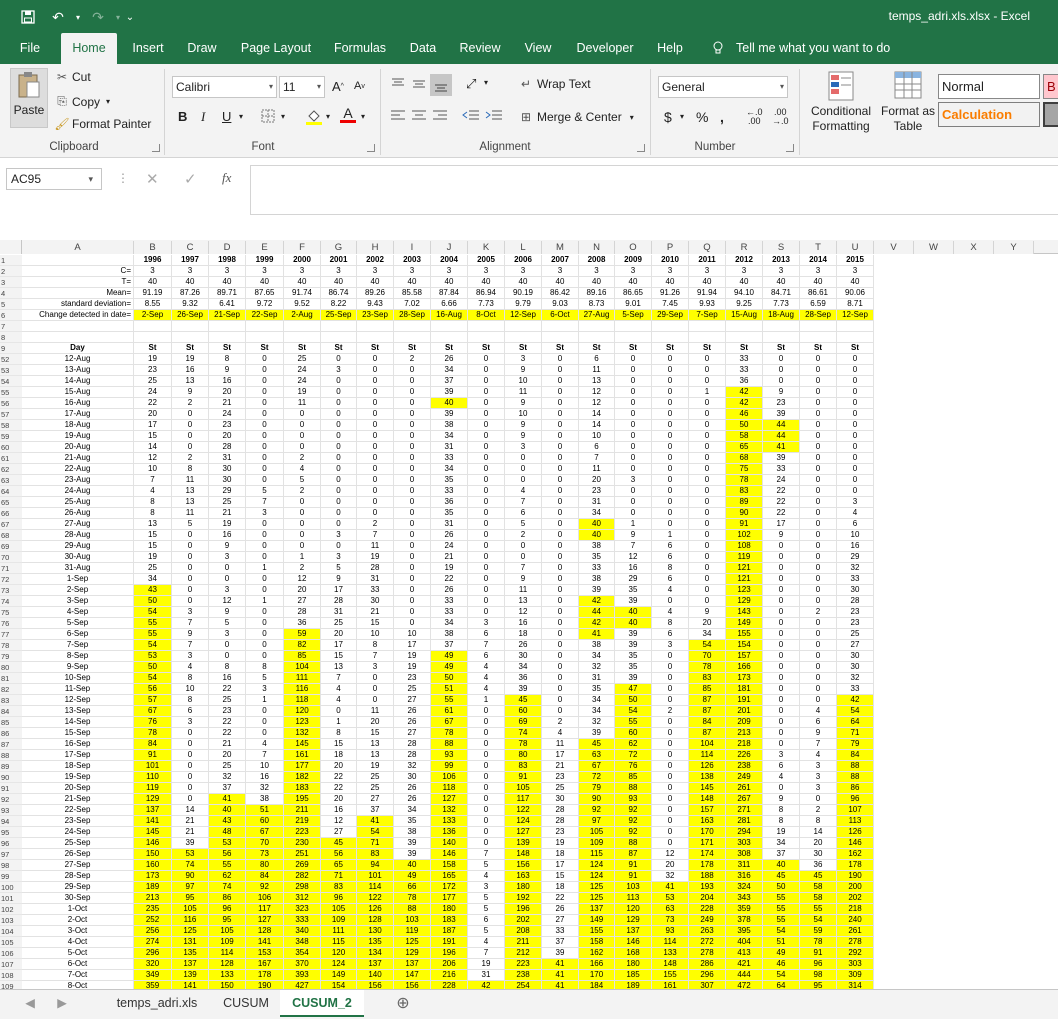  Describe the element at coordinates (989, 114) in the screenshot. I see `cell-style-calculation: Calculation` at that location.